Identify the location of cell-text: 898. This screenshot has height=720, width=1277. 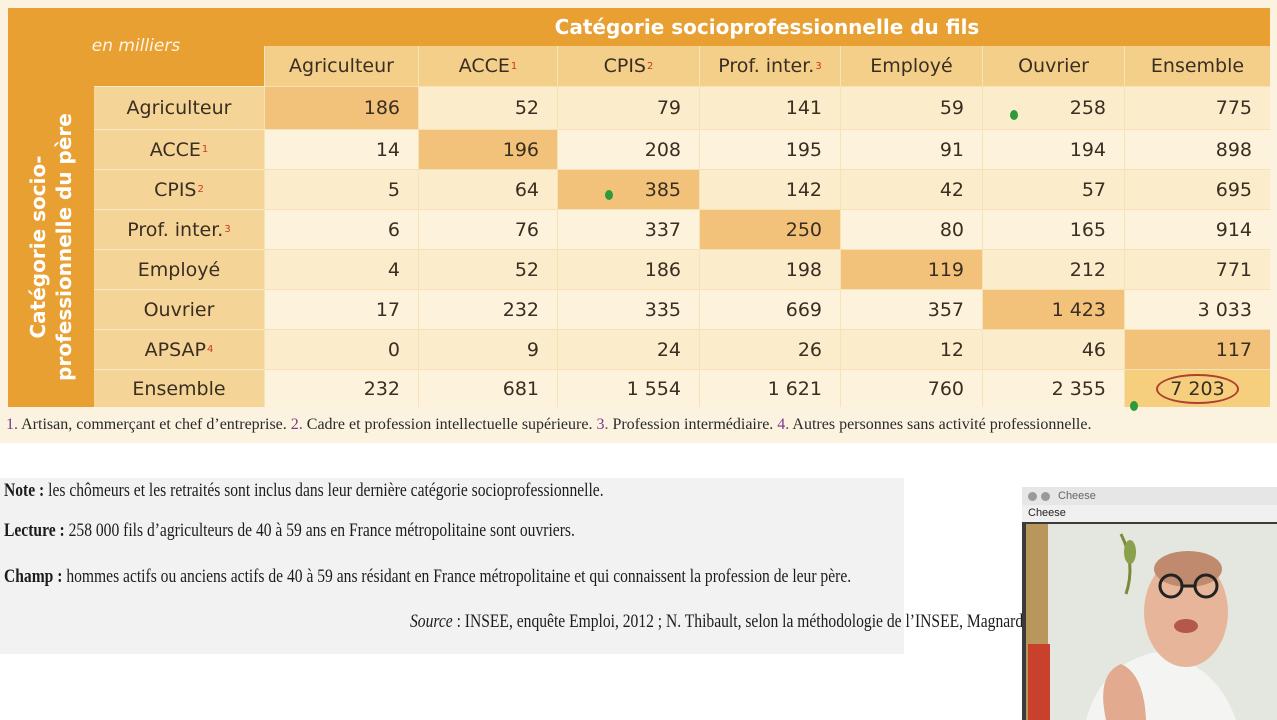
(1233, 149).